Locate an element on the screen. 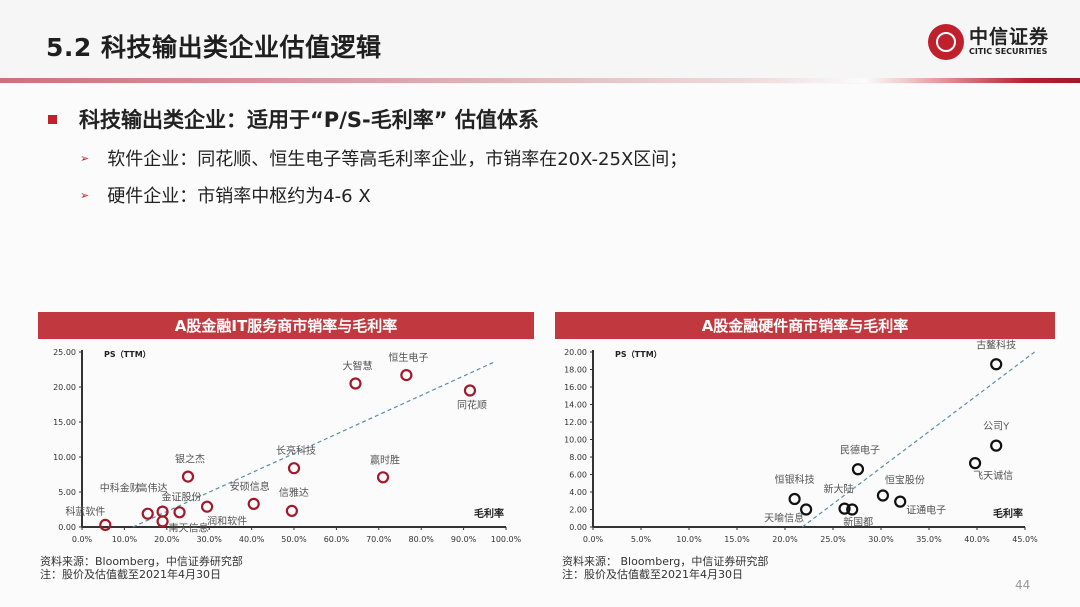 The width and height of the screenshot is (1080, 607). data-point-label: 同花顺 is located at coordinates (472, 405).